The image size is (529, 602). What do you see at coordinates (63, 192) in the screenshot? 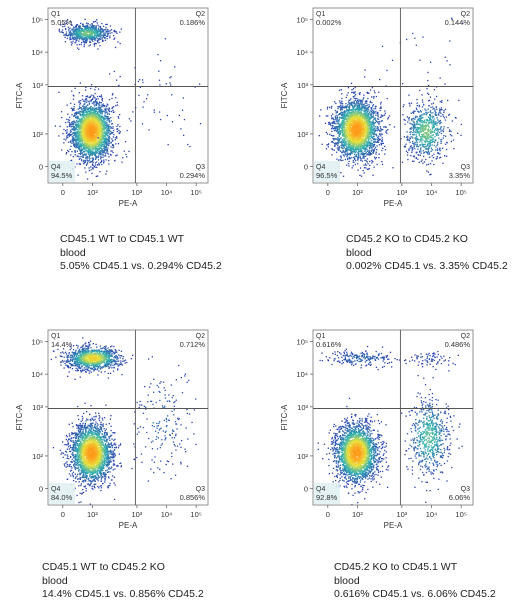
I see `x-tick-label: 0` at bounding box center [63, 192].